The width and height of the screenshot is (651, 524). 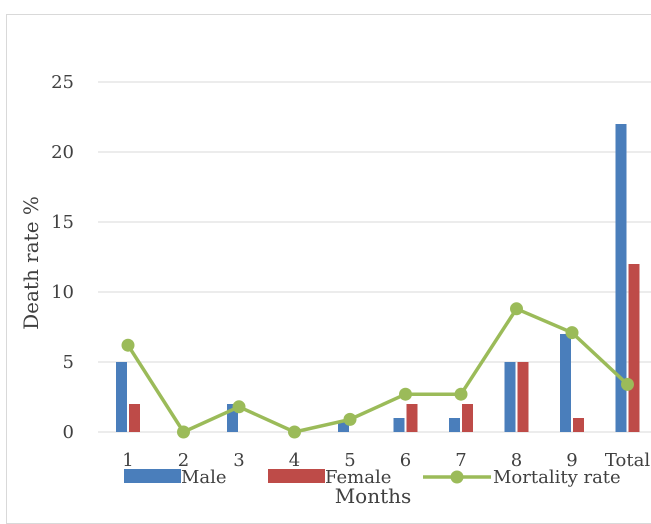 I want to click on legend: Male Female Mortality rate, so click(x=372, y=477).